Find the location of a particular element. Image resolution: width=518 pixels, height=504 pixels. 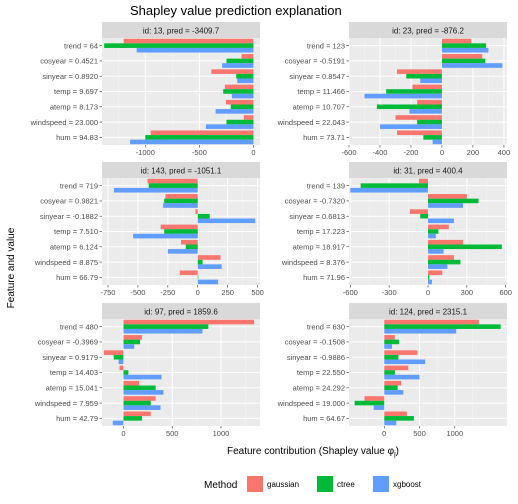

strip-label: id: 31, pred = 400.4 is located at coordinates (428, 171).